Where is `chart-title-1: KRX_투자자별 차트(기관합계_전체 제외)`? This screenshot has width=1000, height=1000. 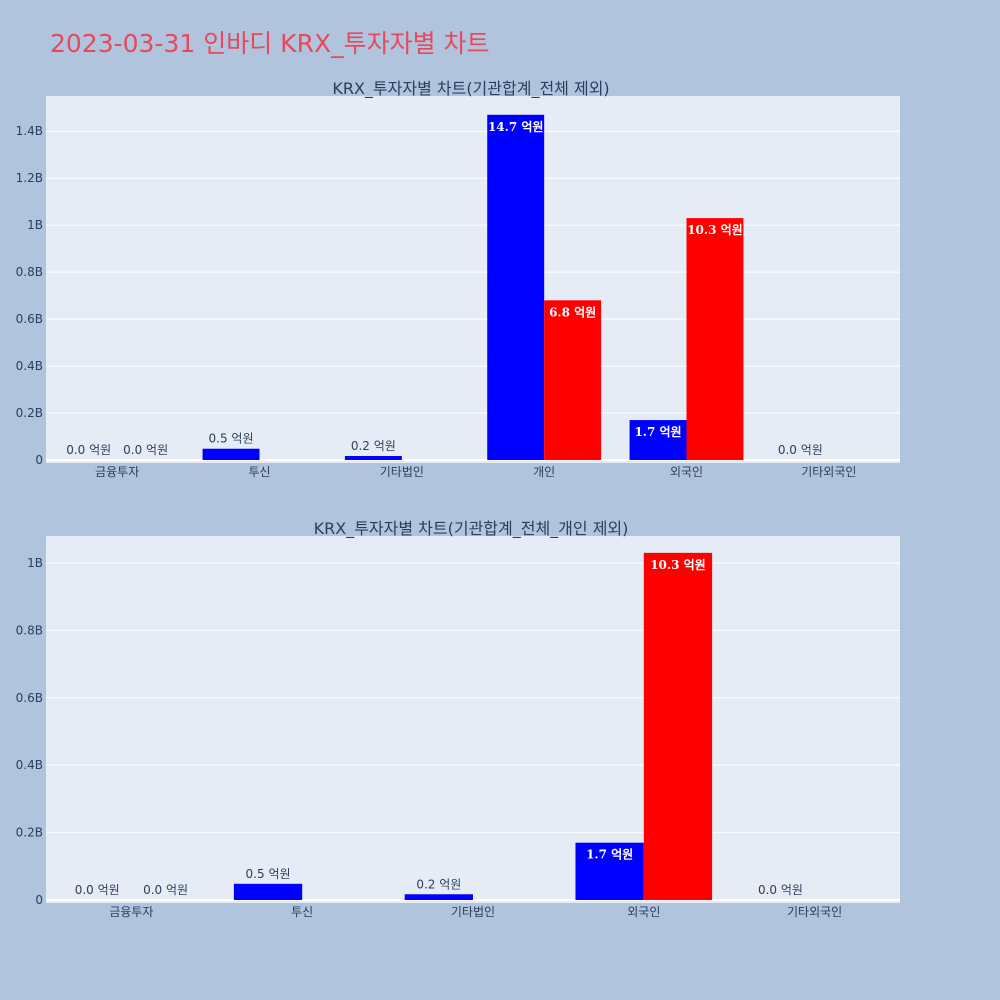 chart-title-1: KRX_투자자별 차트(기관합계_전체 제외) is located at coordinates (470, 89).